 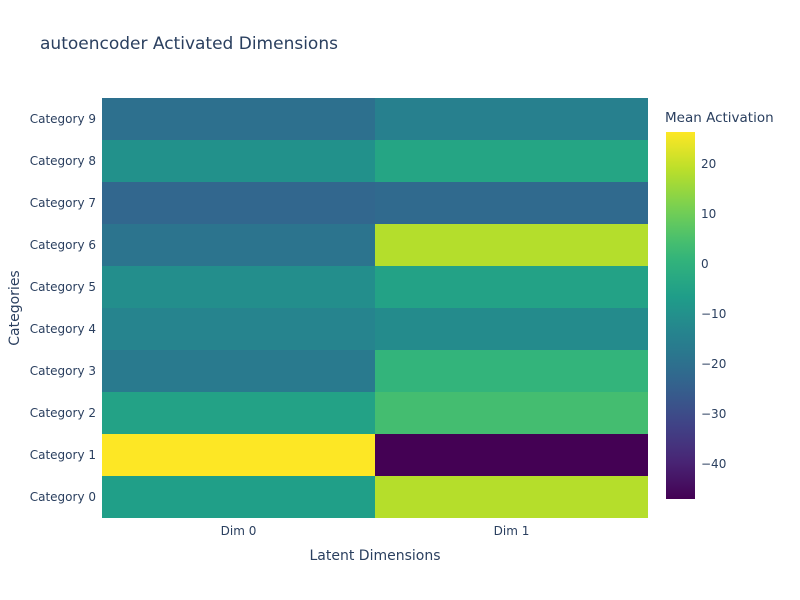 I want to click on colorbar-tick-label: 20, so click(x=709, y=163).